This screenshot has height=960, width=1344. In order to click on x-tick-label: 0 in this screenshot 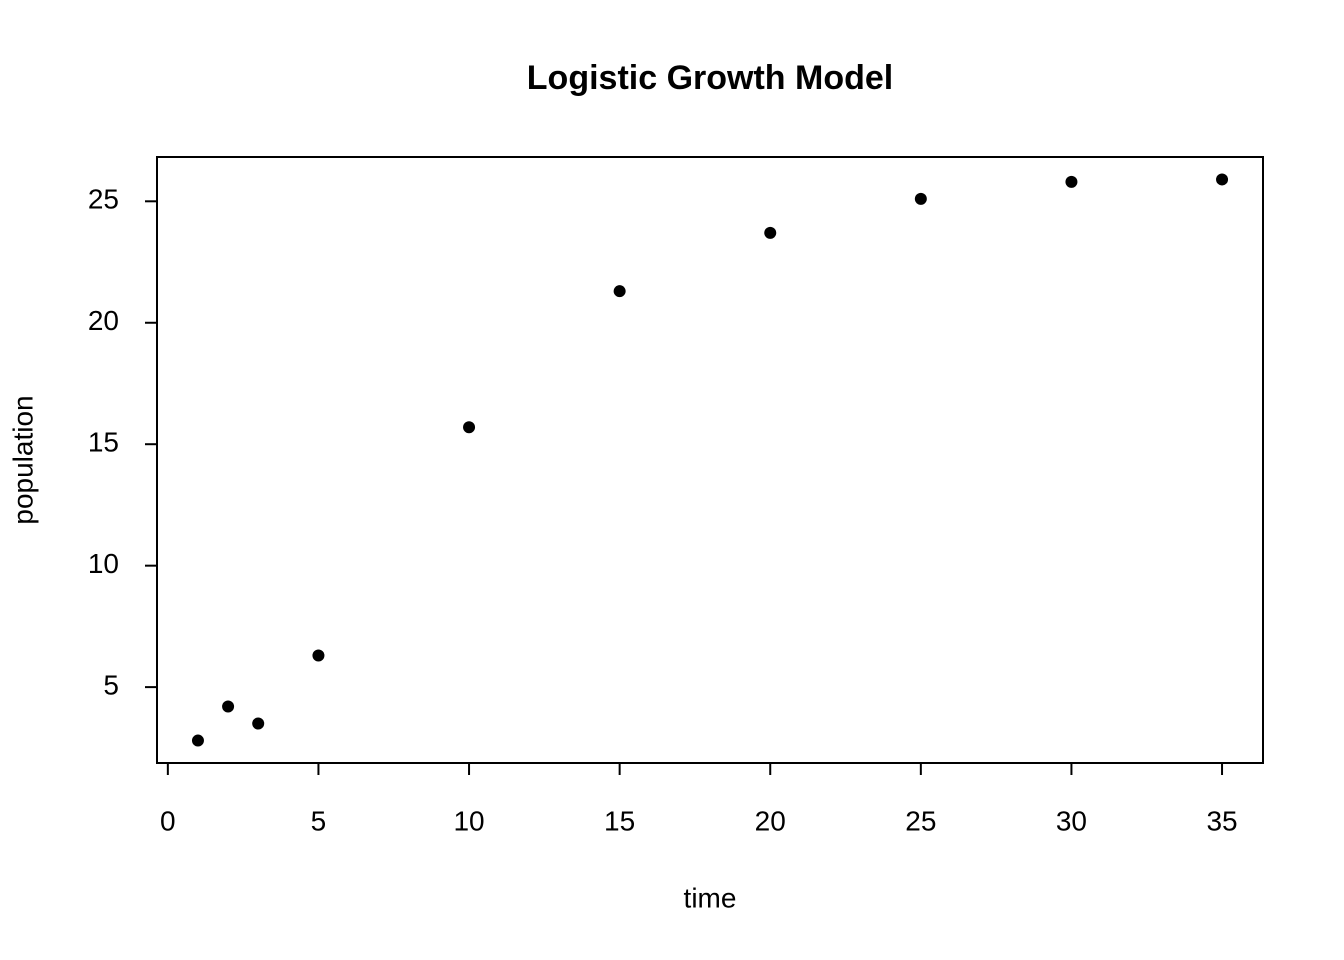, I will do `click(168, 820)`.